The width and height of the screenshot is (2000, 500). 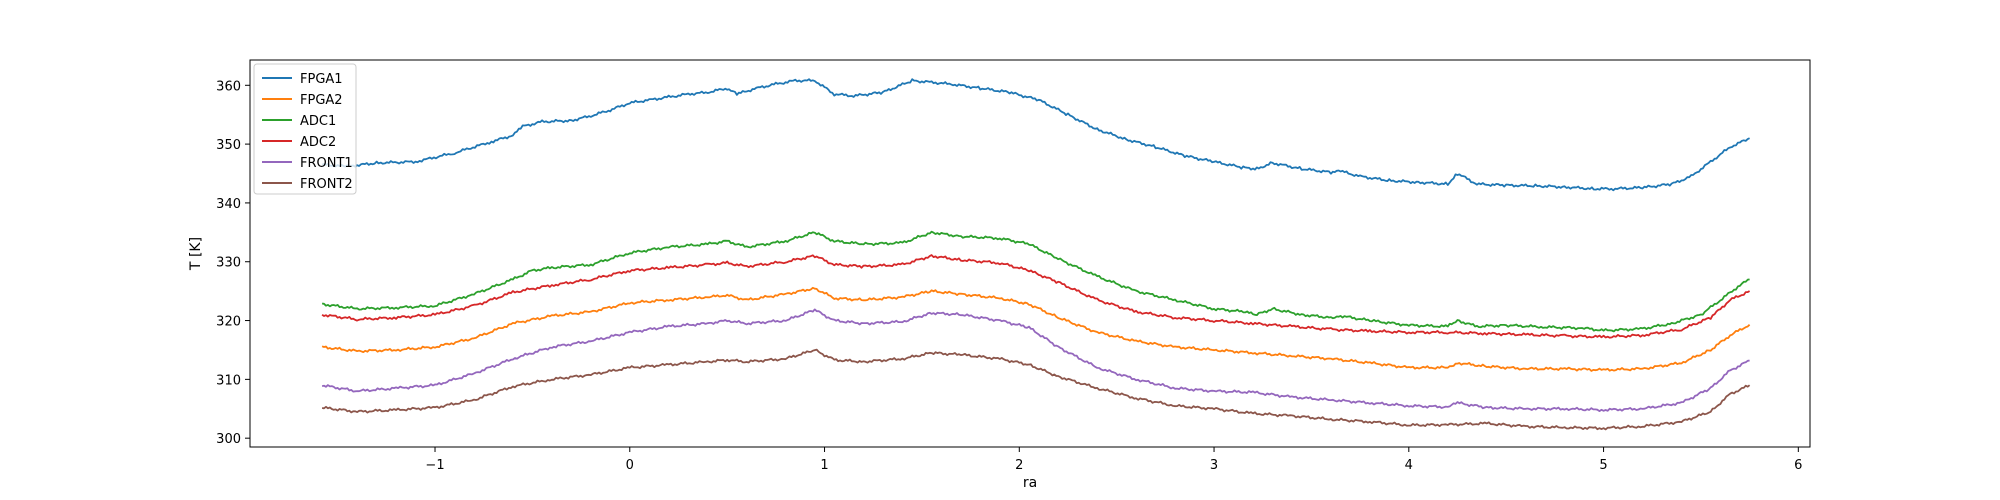 I want to click on y-tick-label: 360, so click(x=228, y=86).